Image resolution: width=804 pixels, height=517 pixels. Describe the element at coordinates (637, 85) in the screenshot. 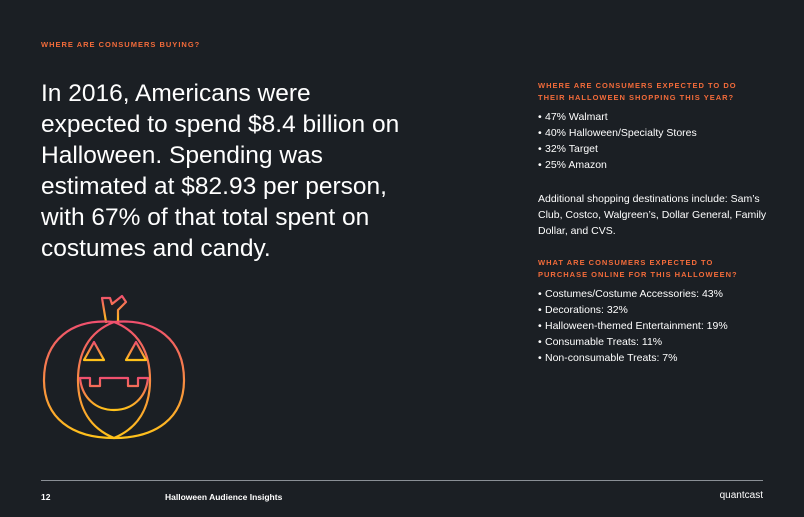

I see `section1-title-line1: WHERE ARE CONSUMERS EXPECTED TO DO` at that location.